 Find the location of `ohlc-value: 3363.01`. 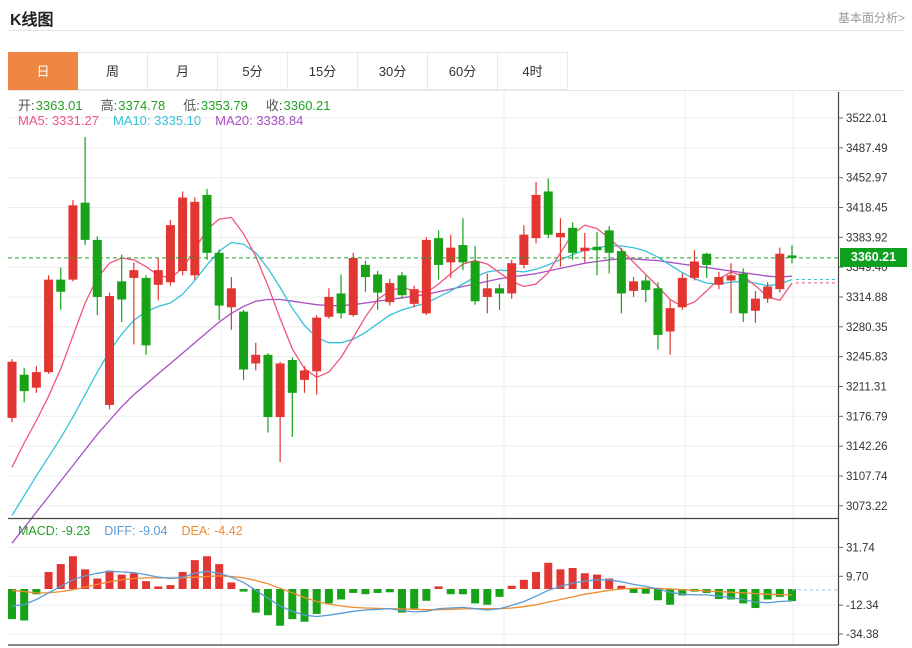

ohlc-value: 3363.01 is located at coordinates (59, 105).